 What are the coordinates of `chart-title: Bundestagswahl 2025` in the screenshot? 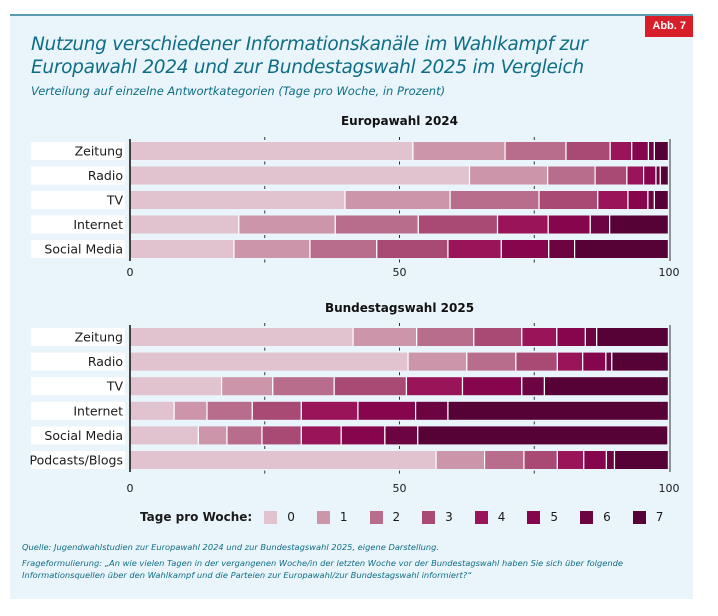 It's located at (399, 308).